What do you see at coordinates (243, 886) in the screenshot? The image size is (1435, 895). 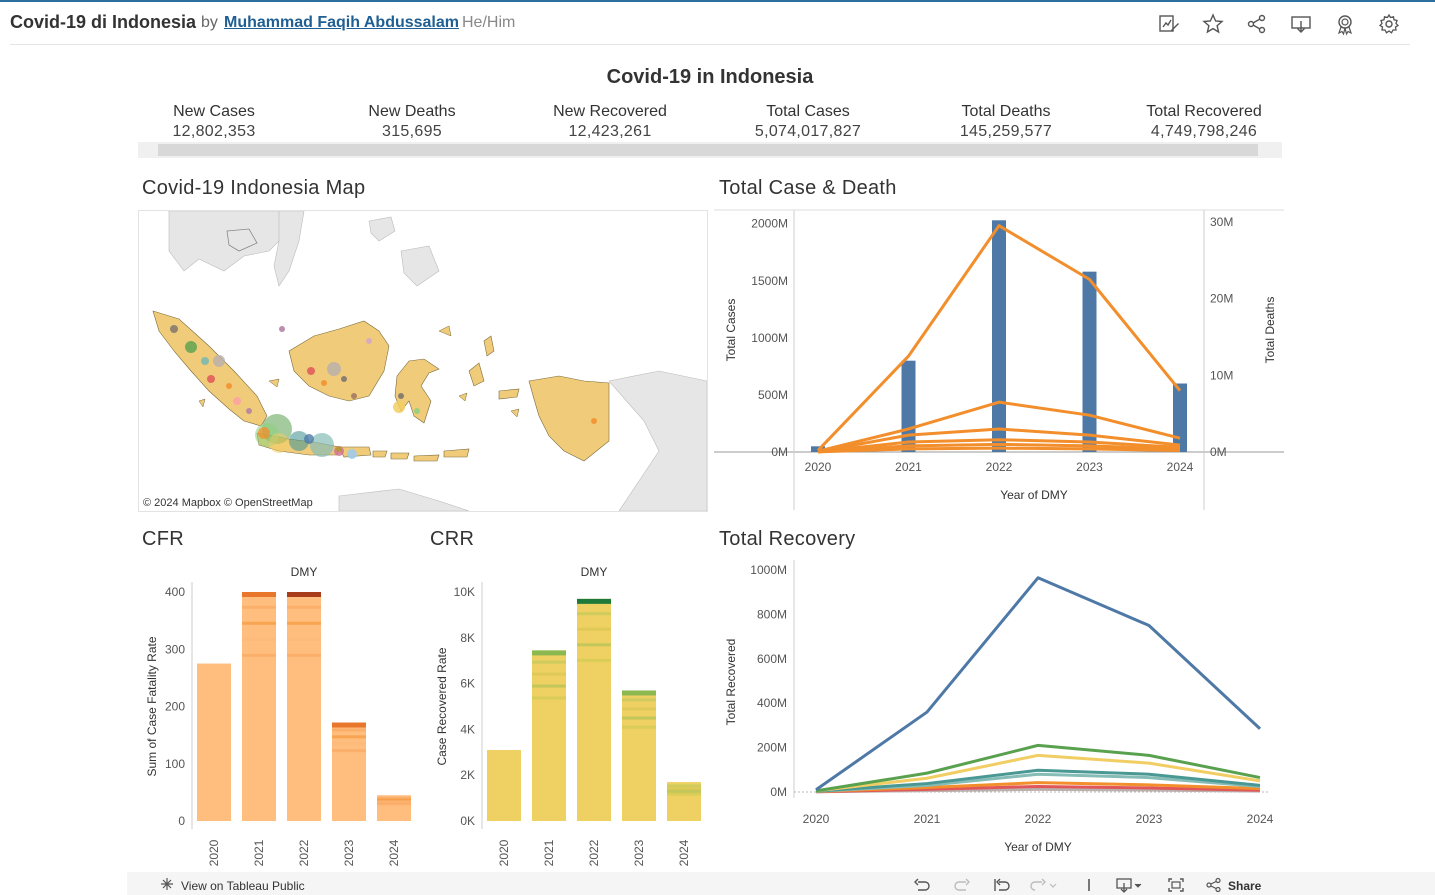 I see `view-on-tableau-link: View on Tableau Public` at bounding box center [243, 886].